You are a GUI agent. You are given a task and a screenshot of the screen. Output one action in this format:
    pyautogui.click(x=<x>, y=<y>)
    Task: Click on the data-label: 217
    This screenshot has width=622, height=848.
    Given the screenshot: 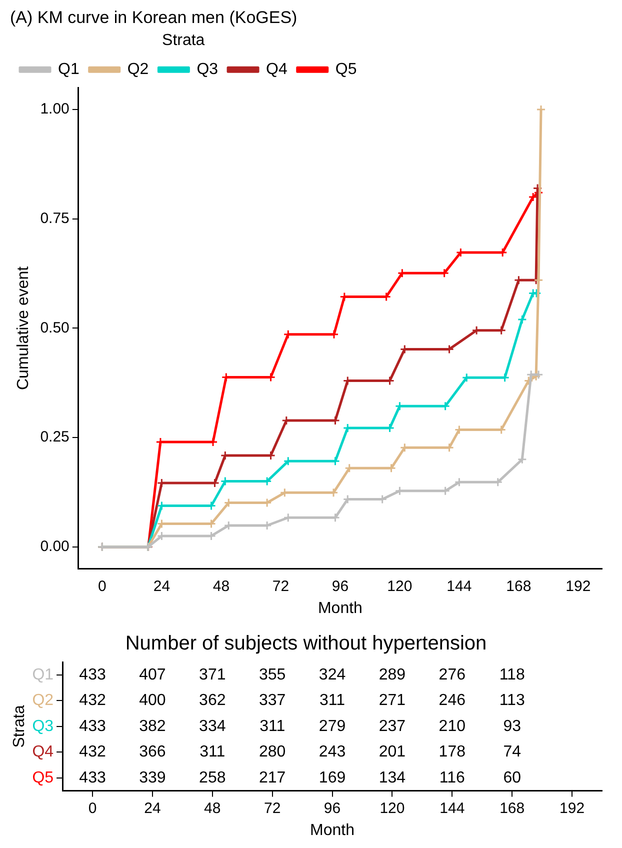 What is the action you would take?
    pyautogui.click(x=272, y=777)
    